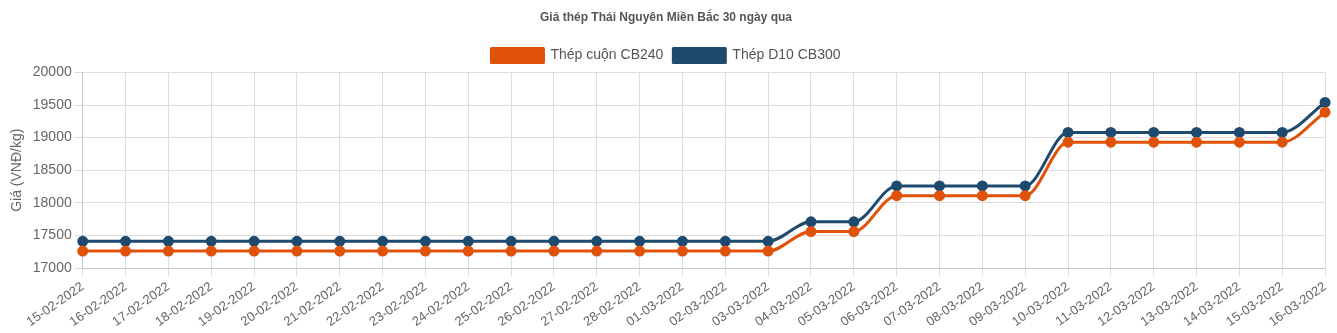 This screenshot has height=333, width=1337. Describe the element at coordinates (52, 71) in the screenshot. I see `y-tick-label: 20000` at that location.